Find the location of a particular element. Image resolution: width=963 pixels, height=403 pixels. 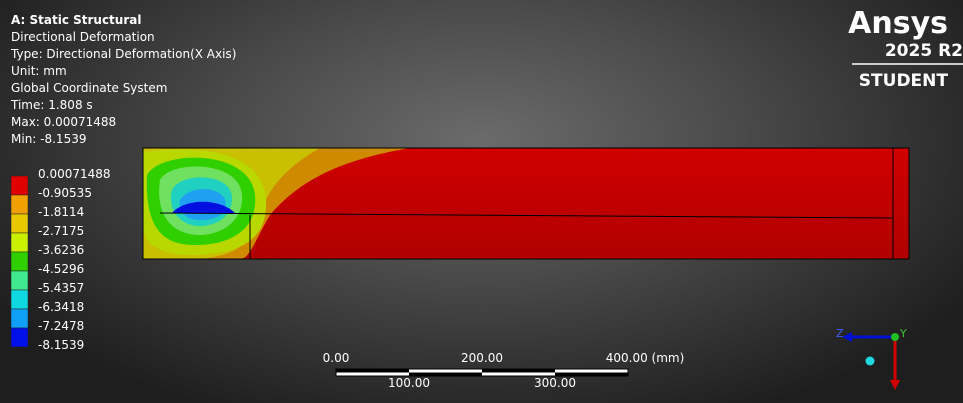

scale-bar is located at coordinates (482, 372).